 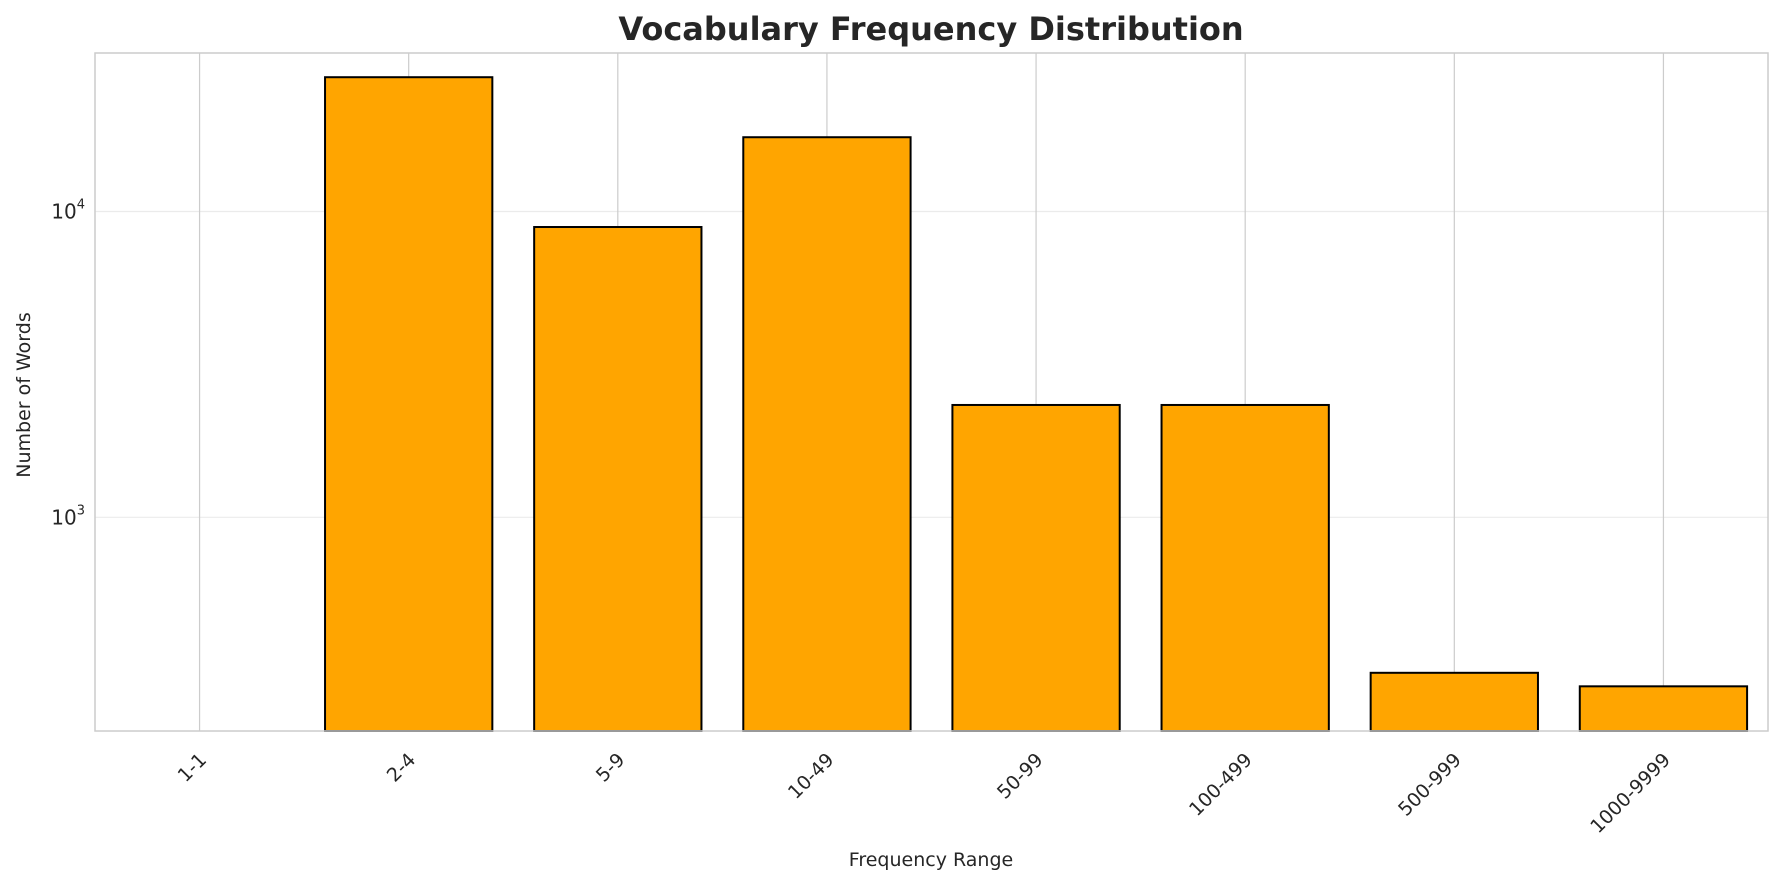 What do you see at coordinates (1020, 776) in the screenshot?
I see `x-tick-label: 50-99` at bounding box center [1020, 776].